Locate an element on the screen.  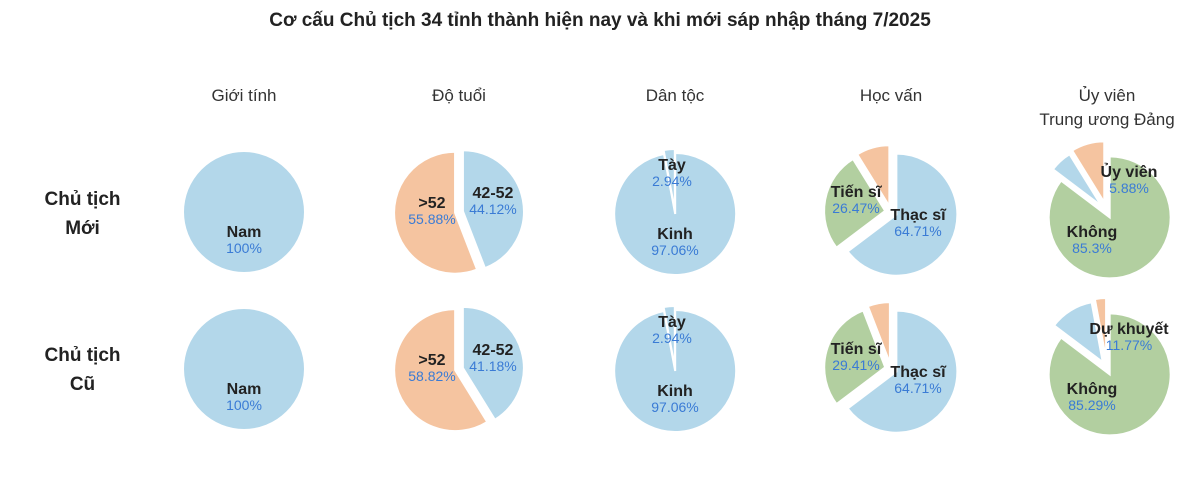
column-header-party-member: Ủy viên Trung ương Đảng is located at coordinates (1107, 108).